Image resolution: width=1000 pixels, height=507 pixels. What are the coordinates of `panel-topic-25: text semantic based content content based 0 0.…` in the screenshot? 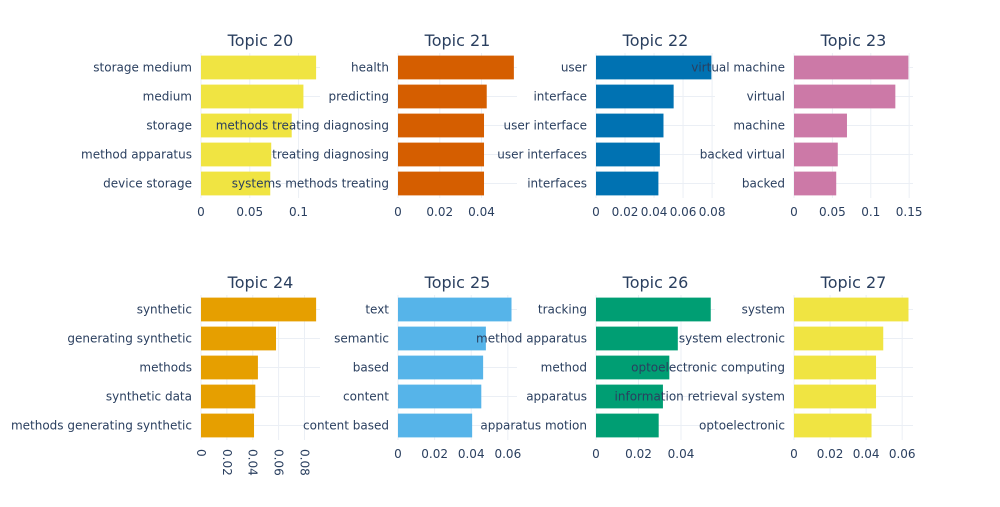 It's located at (412, 367).